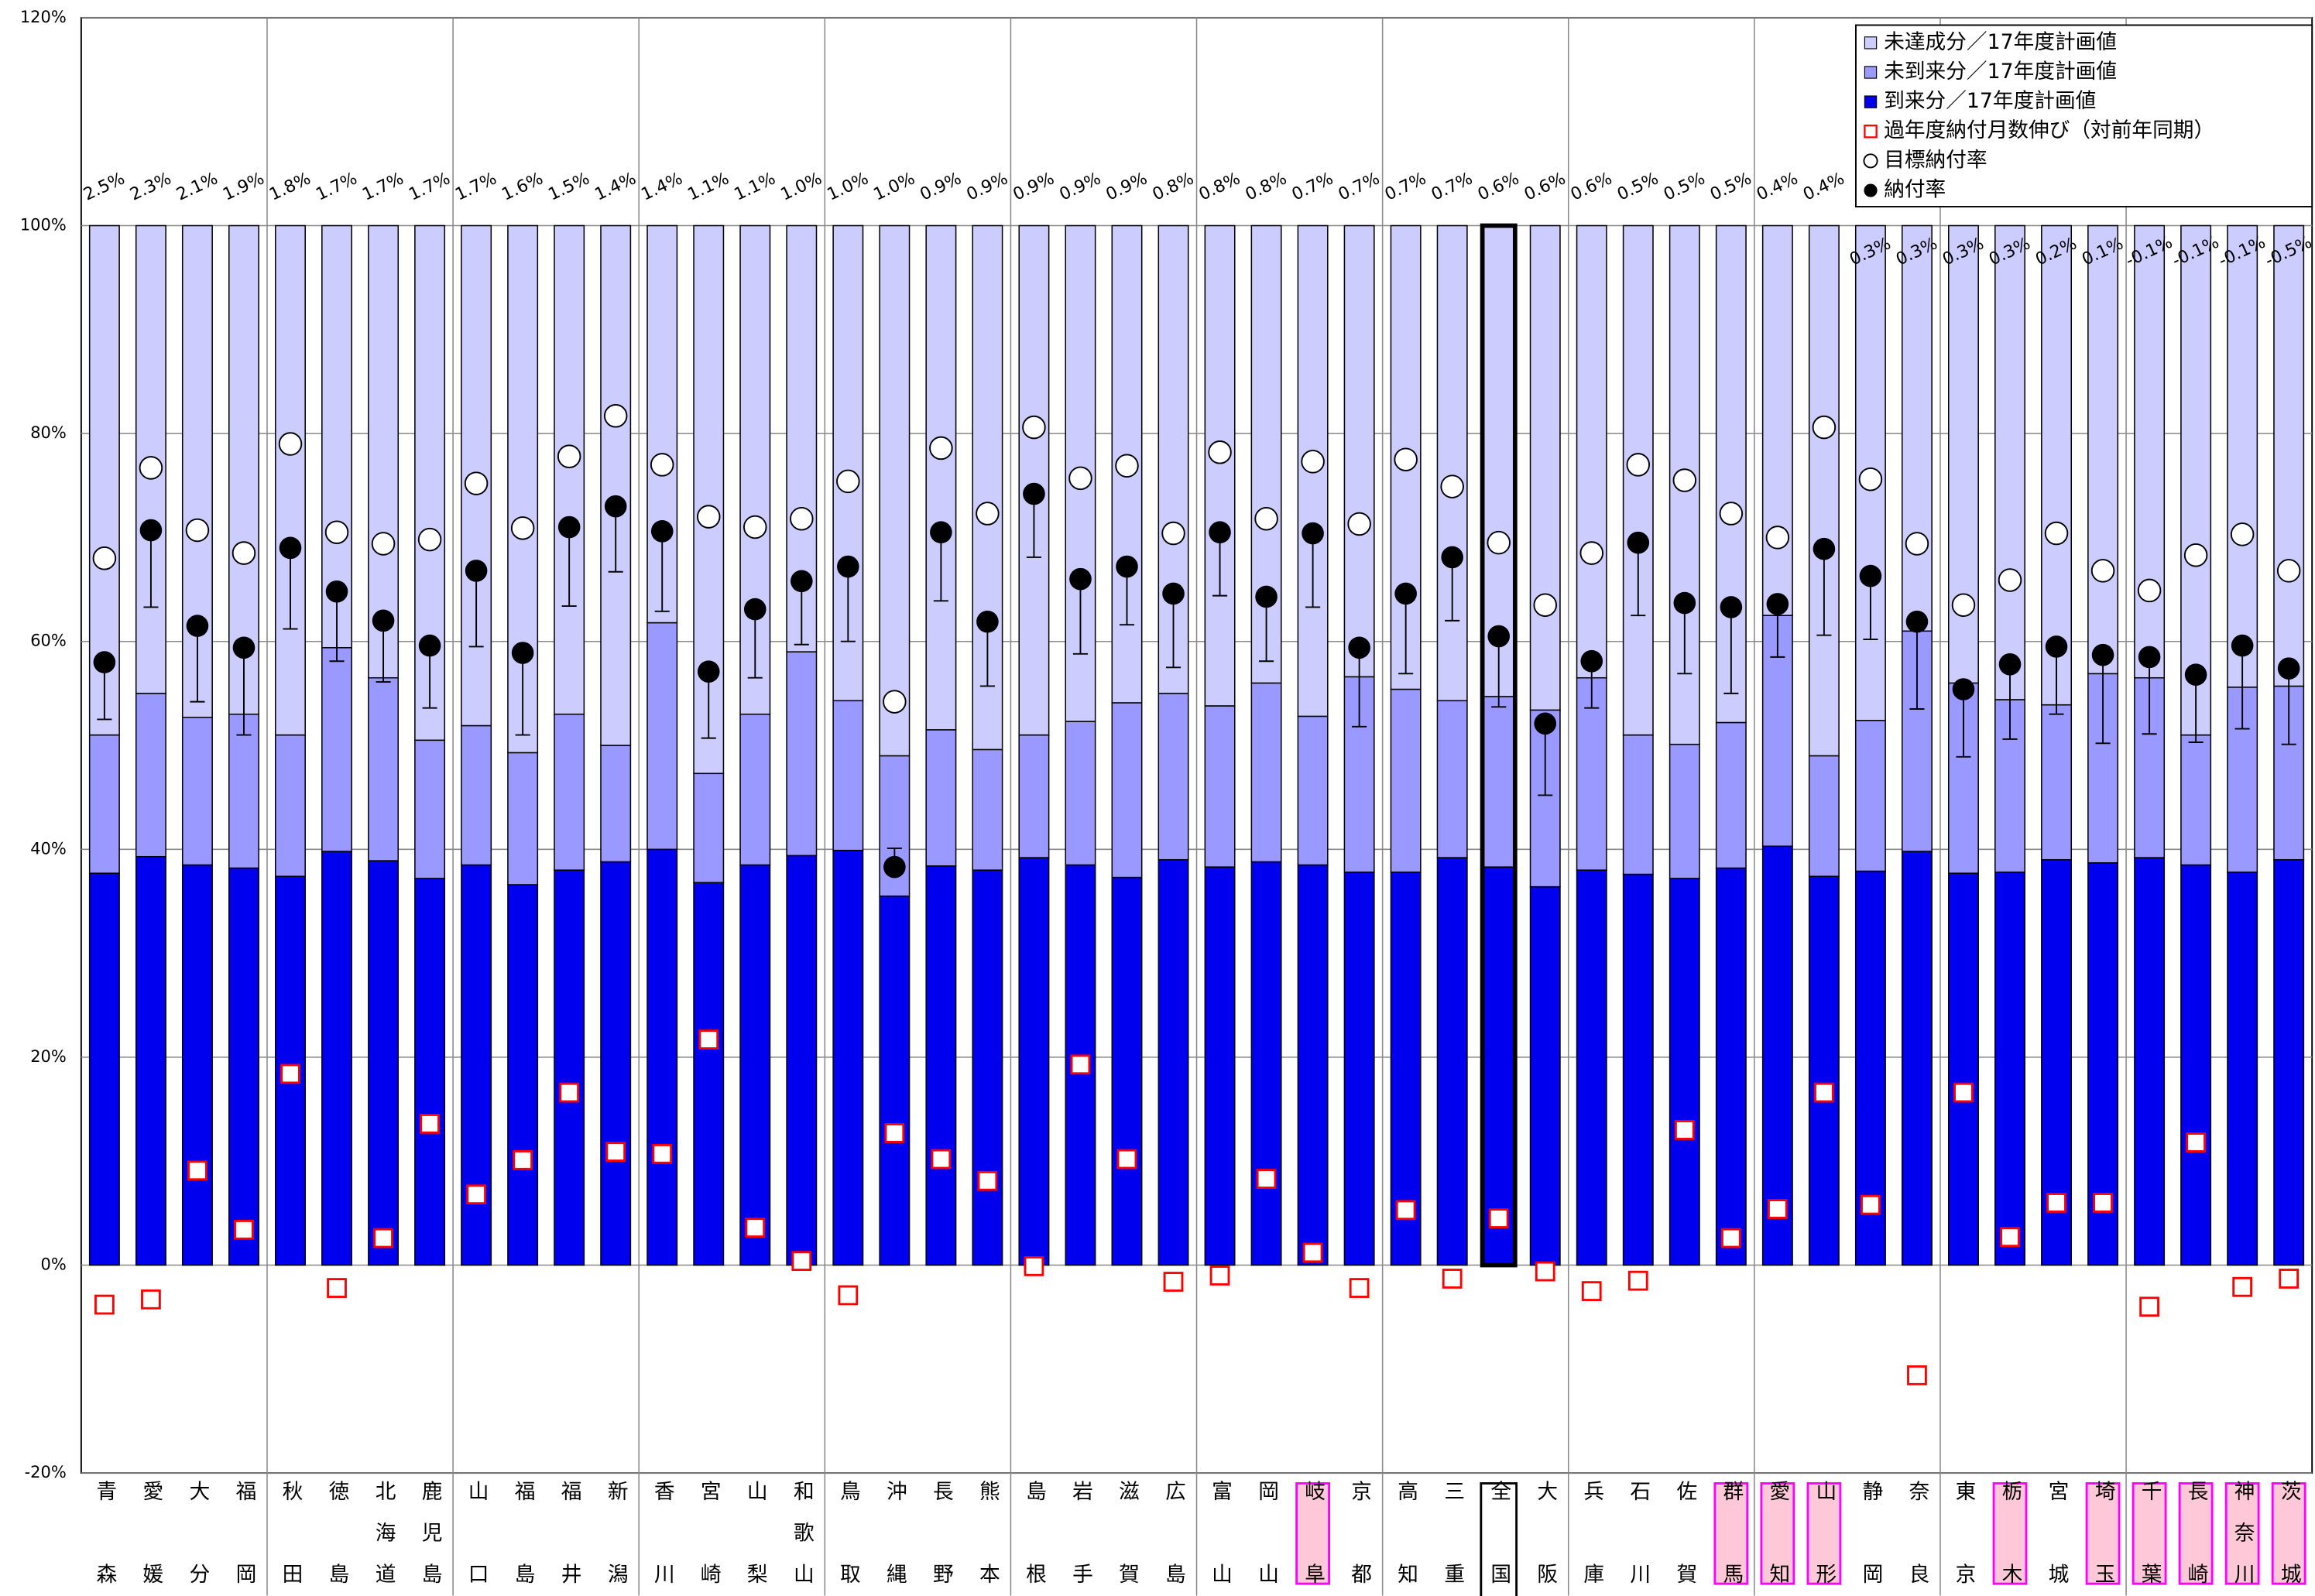 The height and width of the screenshot is (1596, 2315). I want to click on x-tick-label: 福井, so click(569, 1538).